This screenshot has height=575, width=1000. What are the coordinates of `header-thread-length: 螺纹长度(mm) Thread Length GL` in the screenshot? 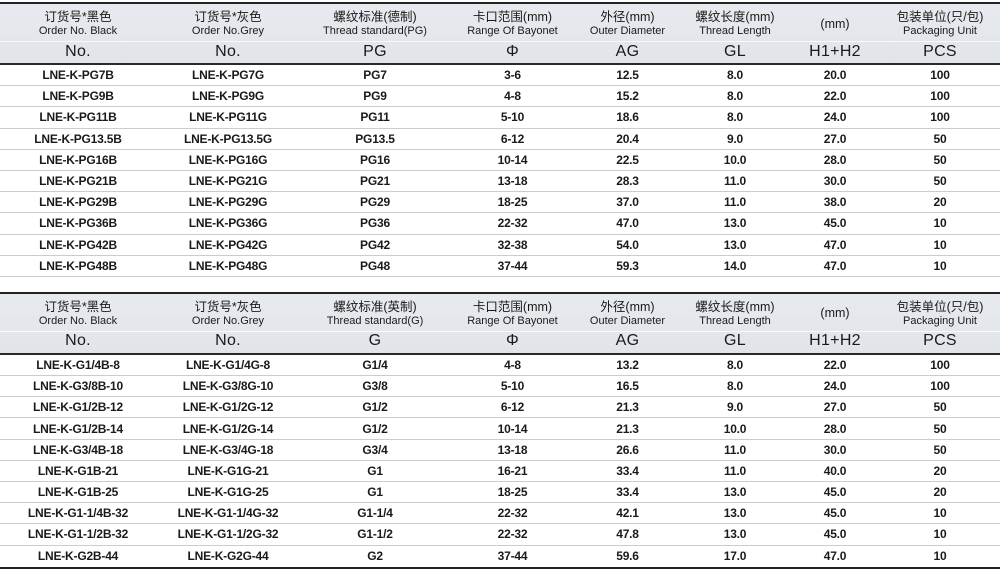 It's located at (735, 33).